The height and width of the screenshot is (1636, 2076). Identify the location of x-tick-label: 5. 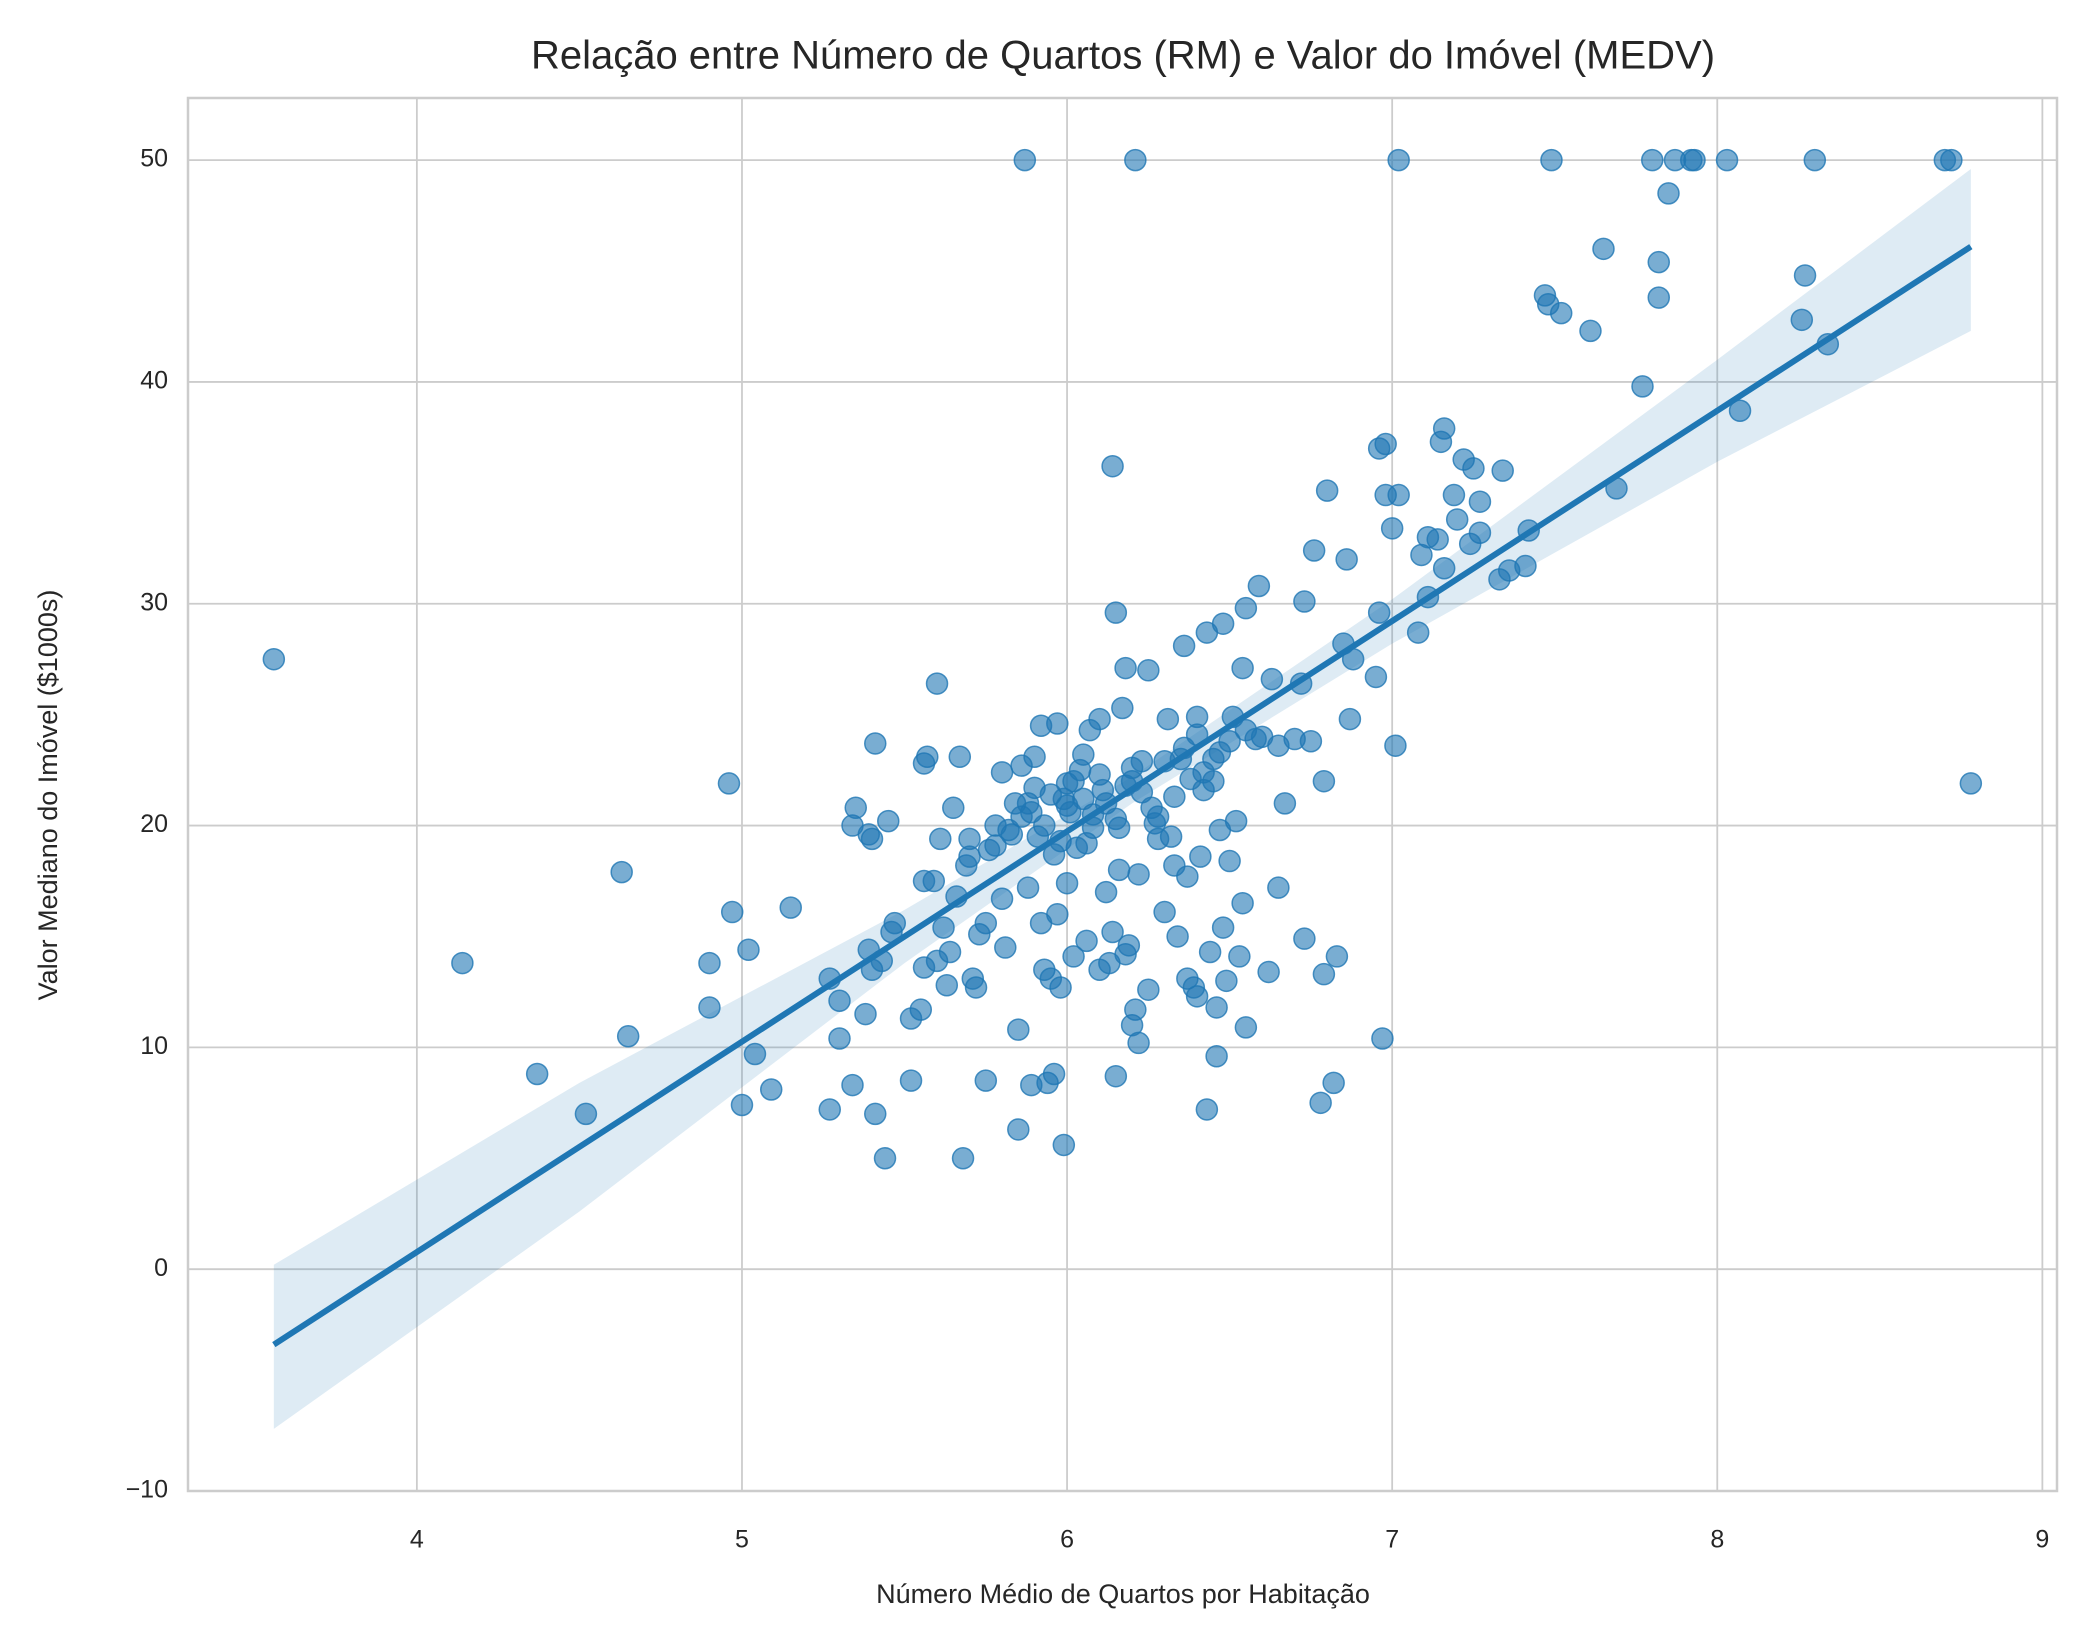
(742, 1540).